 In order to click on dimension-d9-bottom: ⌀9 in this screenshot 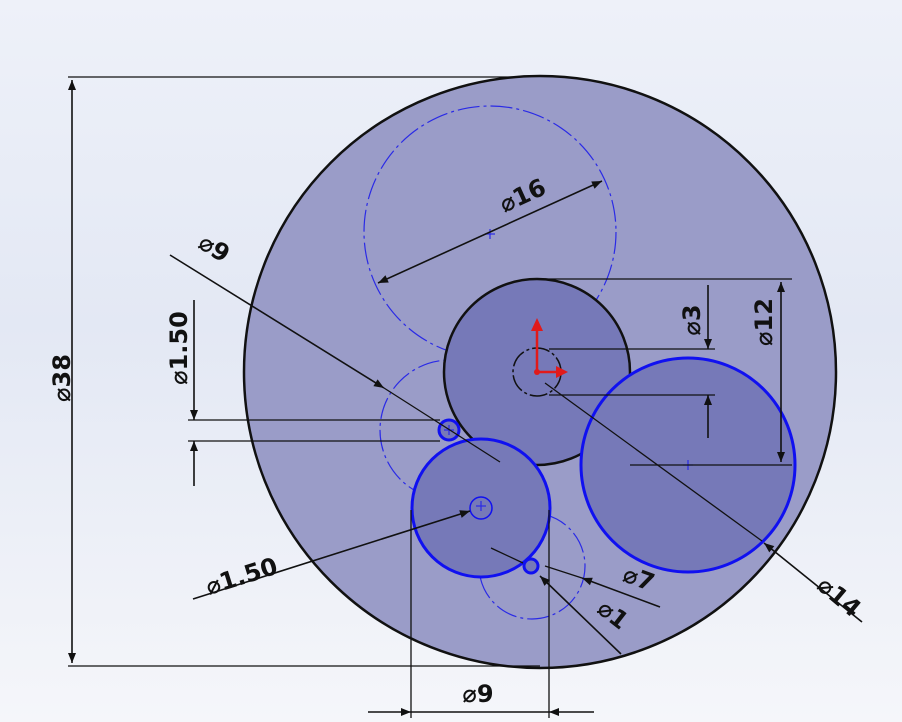, I will do `click(481, 614)`.